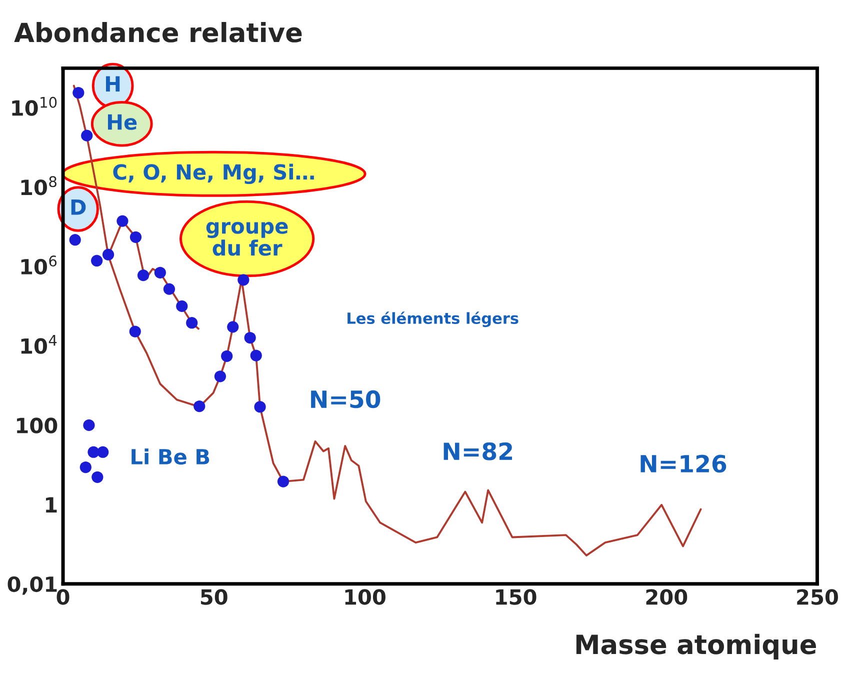 This screenshot has width=846, height=675. Describe the element at coordinates (667, 597) in the screenshot. I see `x-tick-label: 200` at that location.